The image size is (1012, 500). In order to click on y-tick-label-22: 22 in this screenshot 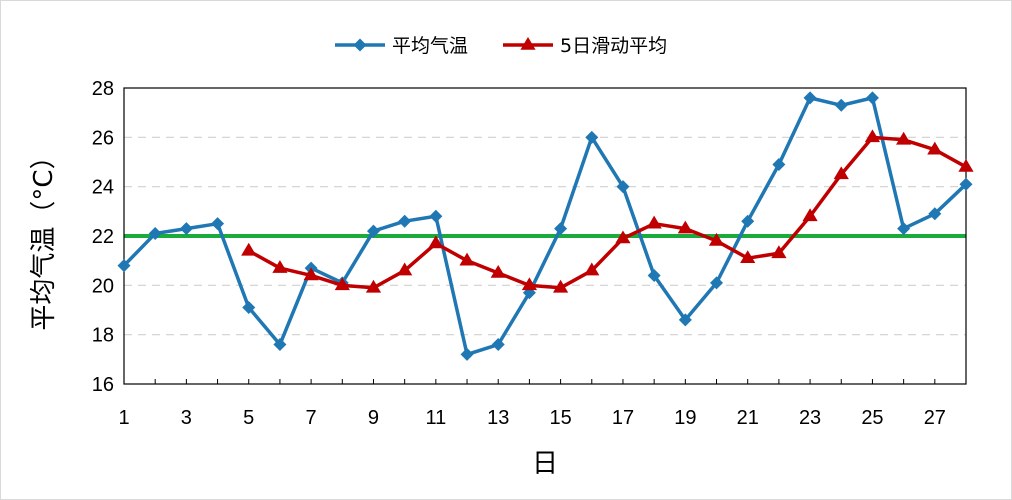, I will do `click(103, 237)`.